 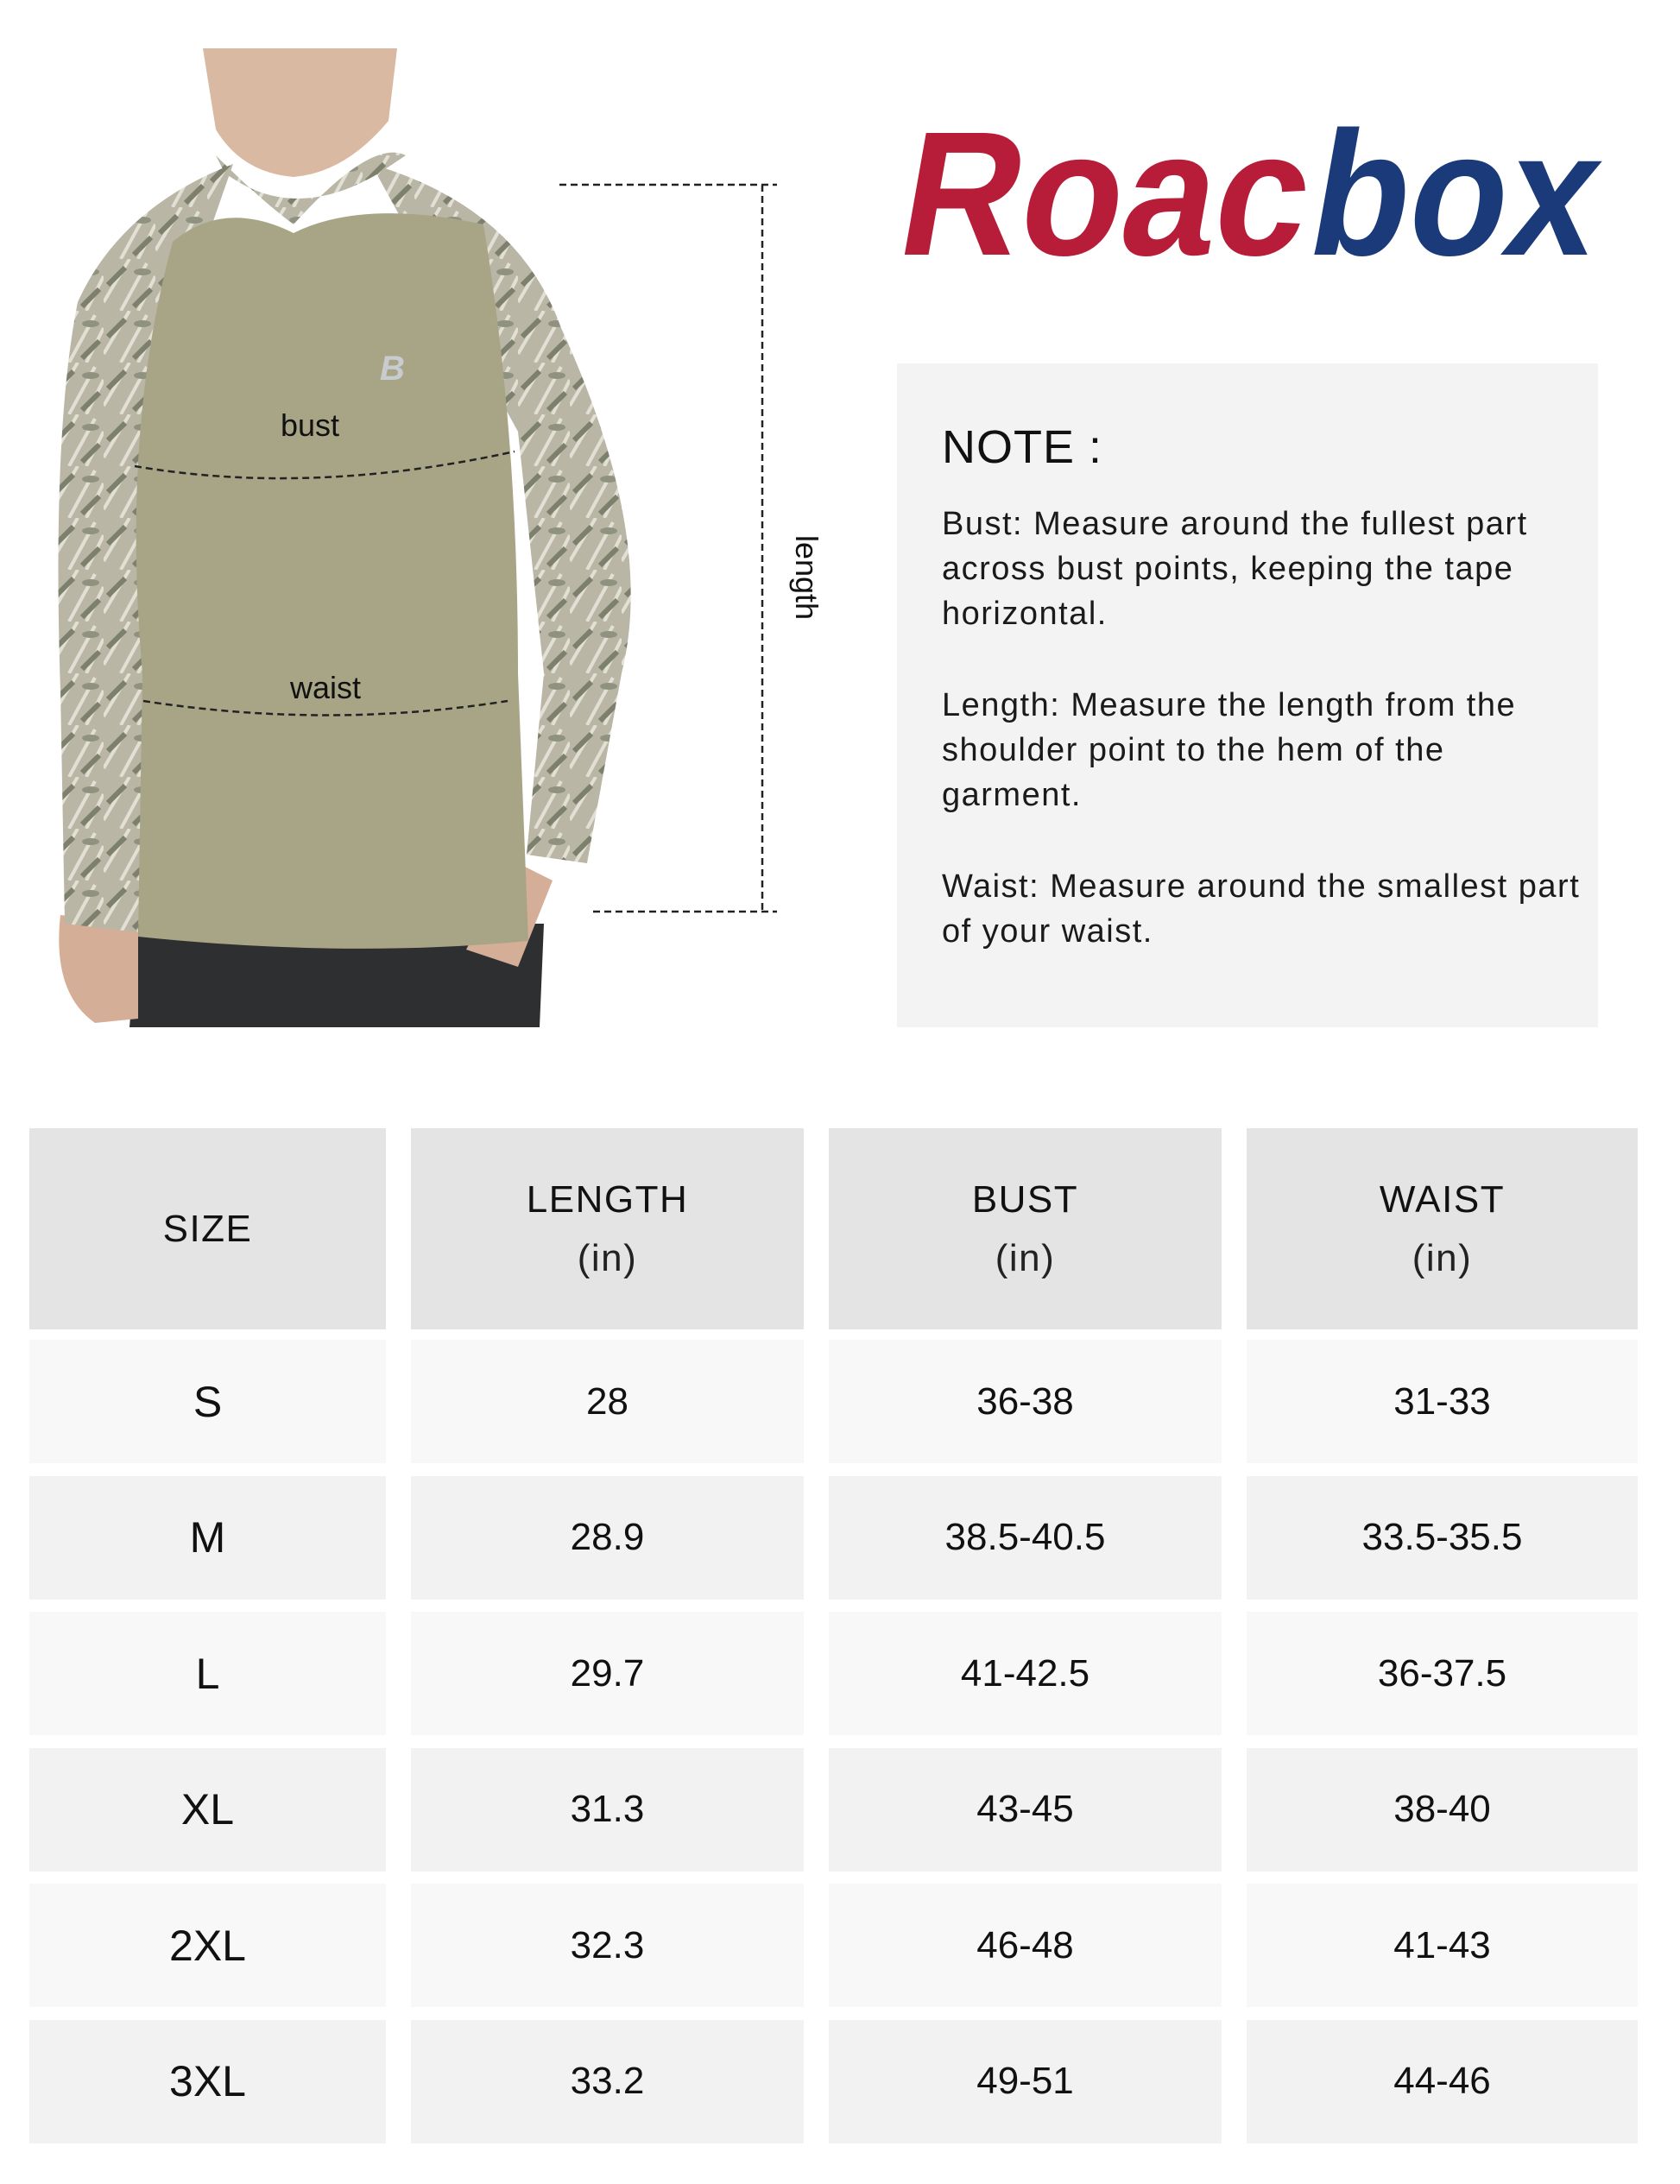 I want to click on cell-bust: 43-45, so click(x=1025, y=1810).